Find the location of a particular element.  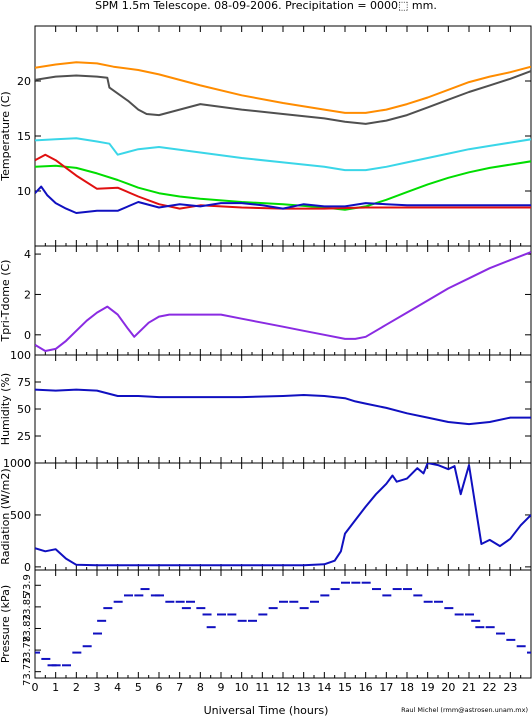

x-tick-label: 12 is located at coordinates (283, 687).